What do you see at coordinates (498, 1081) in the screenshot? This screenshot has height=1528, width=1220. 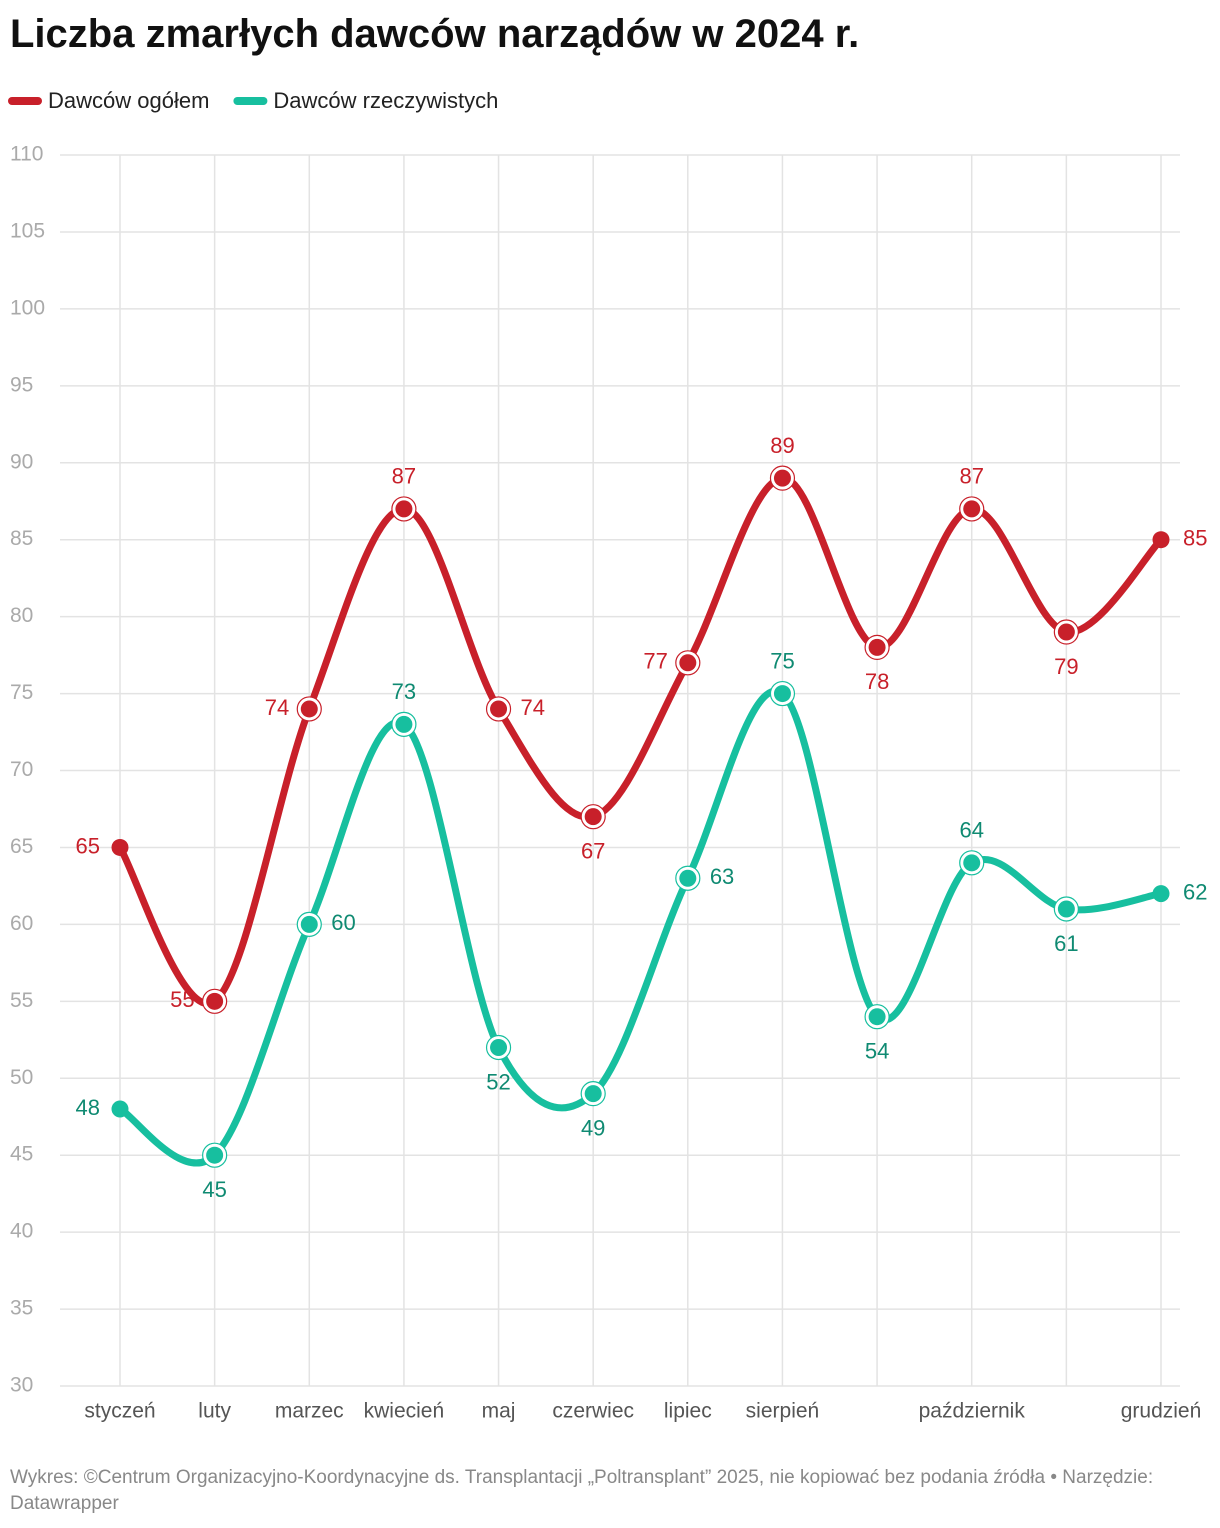 I see `data-label: 52` at bounding box center [498, 1081].